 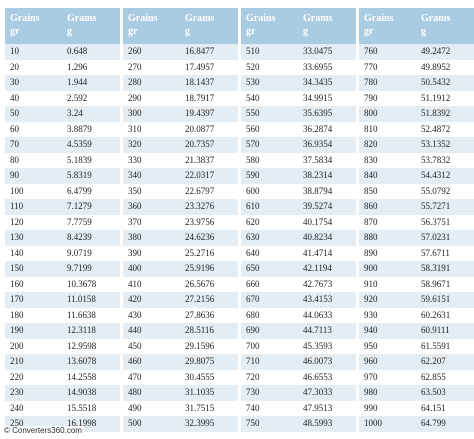 I want to click on cell: 29.1596, so click(x=200, y=345).